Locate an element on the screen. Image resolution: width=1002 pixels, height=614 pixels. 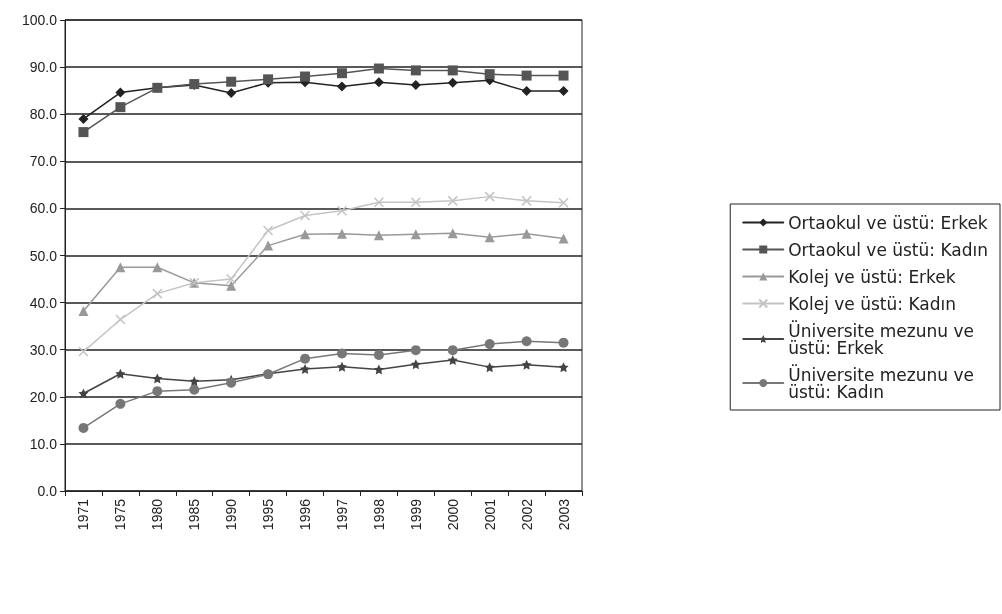
legend-label: Üniversite mezunu ve üstü: Kadın is located at coordinates (884, 382).